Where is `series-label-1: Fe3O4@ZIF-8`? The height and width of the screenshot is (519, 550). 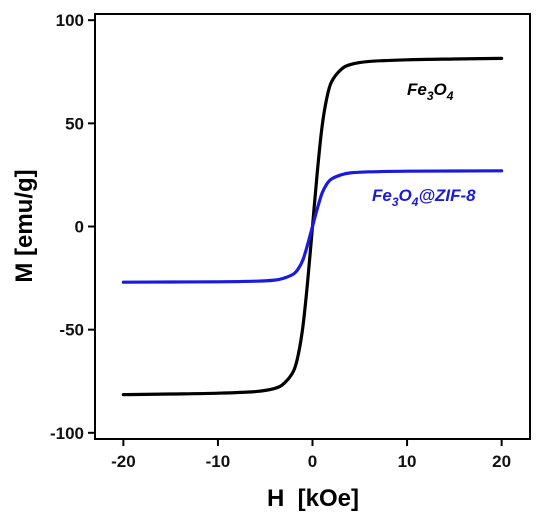 series-label-1: Fe3O4@ZIF-8 is located at coordinates (424, 197).